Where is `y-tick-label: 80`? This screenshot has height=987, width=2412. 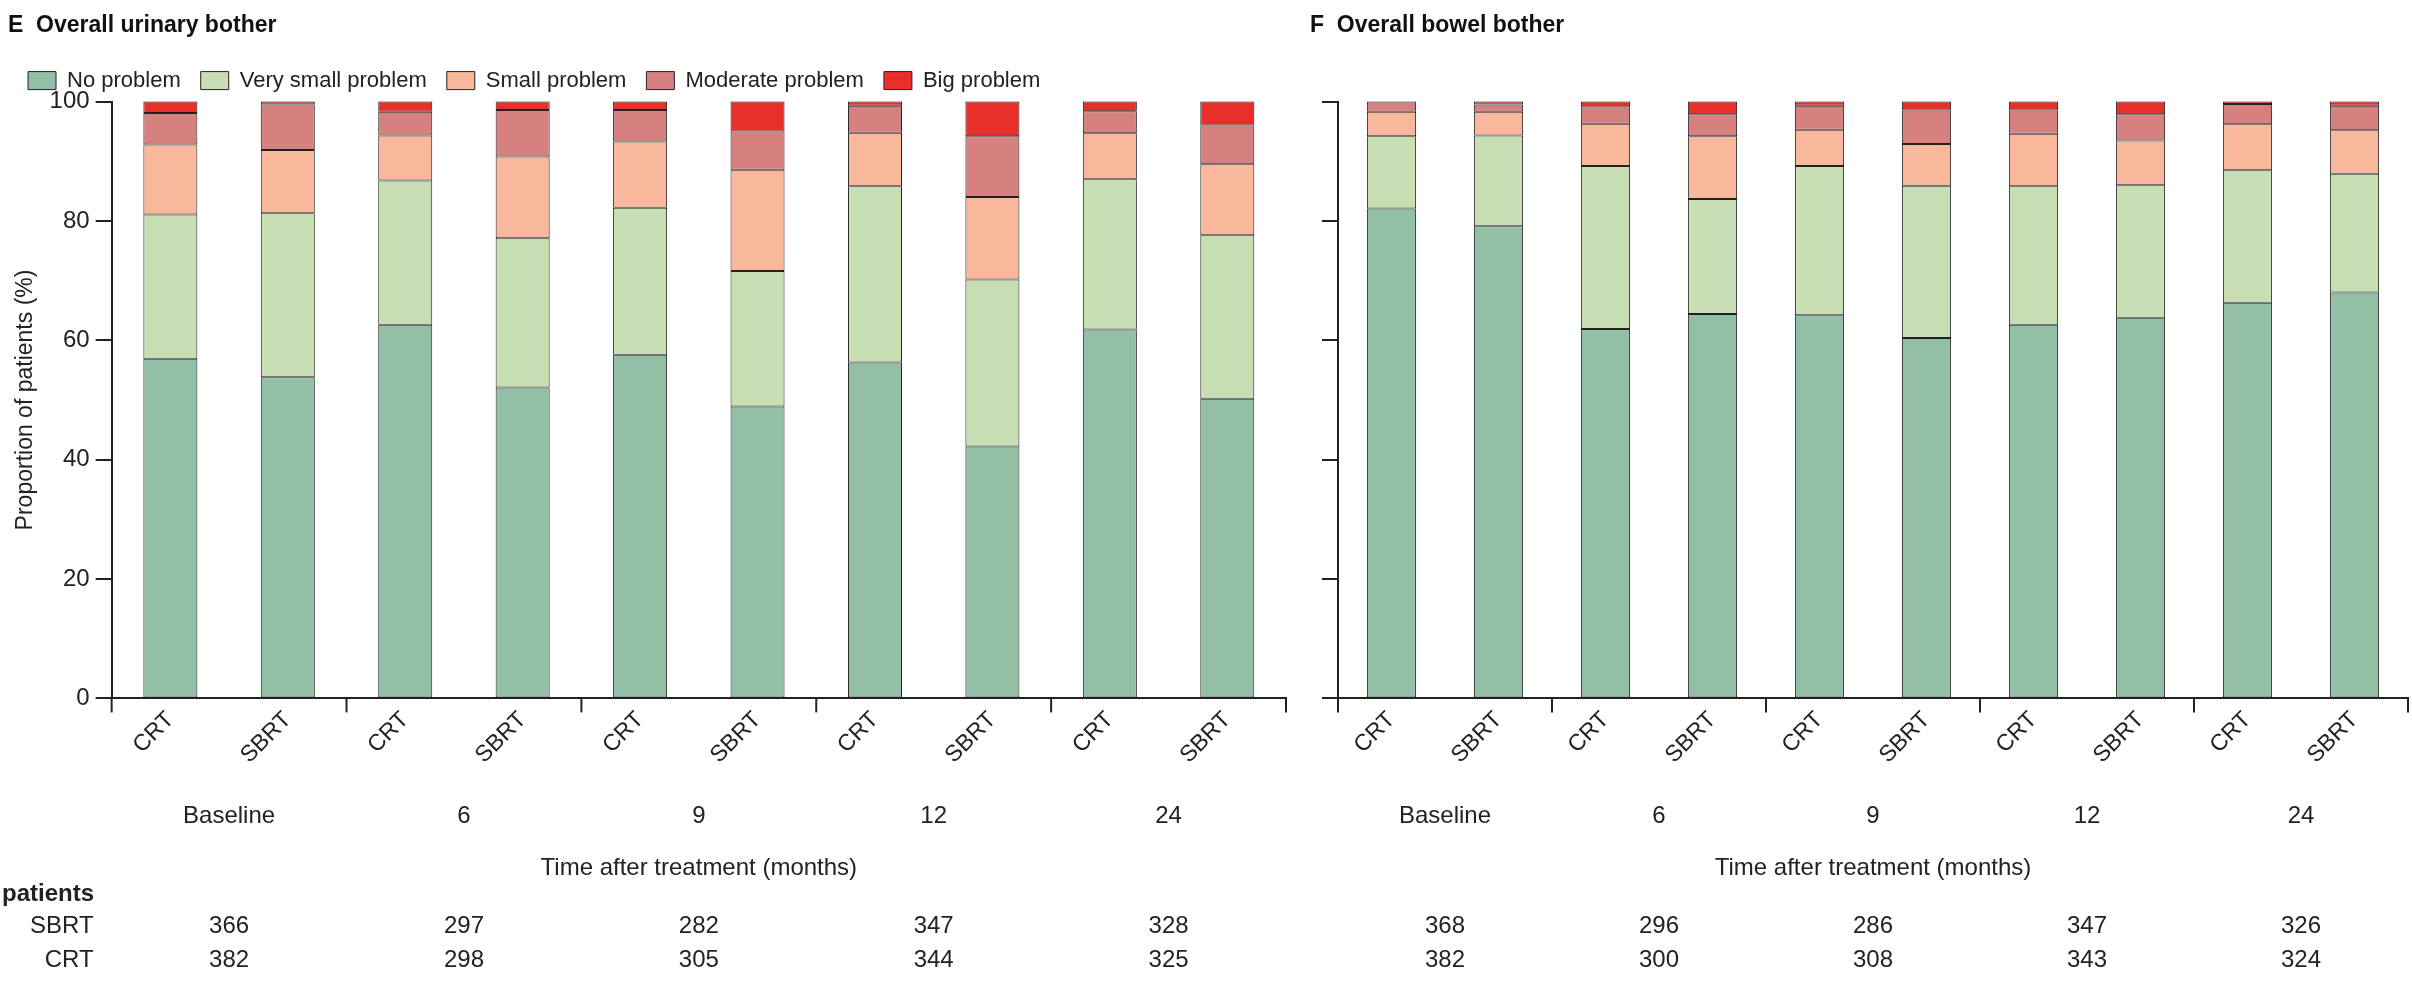
y-tick-label: 80 is located at coordinates (76, 219).